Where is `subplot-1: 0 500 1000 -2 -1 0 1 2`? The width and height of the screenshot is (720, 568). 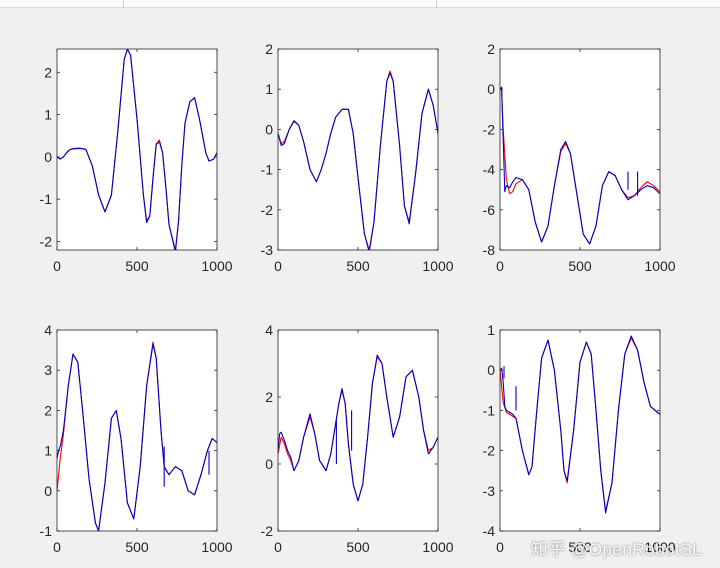 subplot-1: 0 500 1000 -2 -1 0 1 2 is located at coordinates (136, 161).